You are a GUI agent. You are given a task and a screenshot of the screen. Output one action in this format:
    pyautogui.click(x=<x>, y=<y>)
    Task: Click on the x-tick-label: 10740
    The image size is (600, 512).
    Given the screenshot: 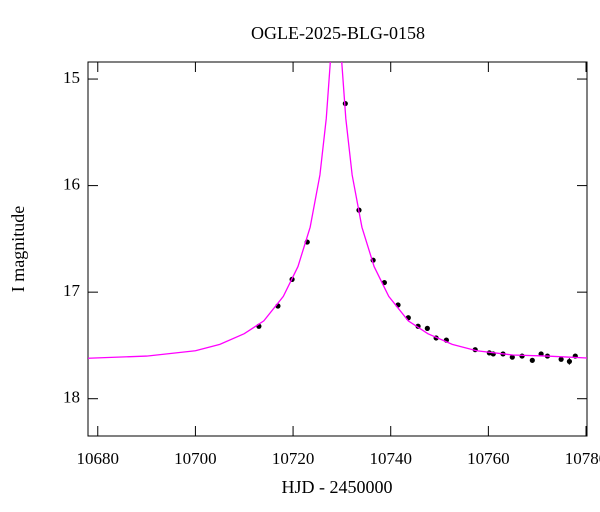 What is the action you would take?
    pyautogui.click(x=390, y=458)
    